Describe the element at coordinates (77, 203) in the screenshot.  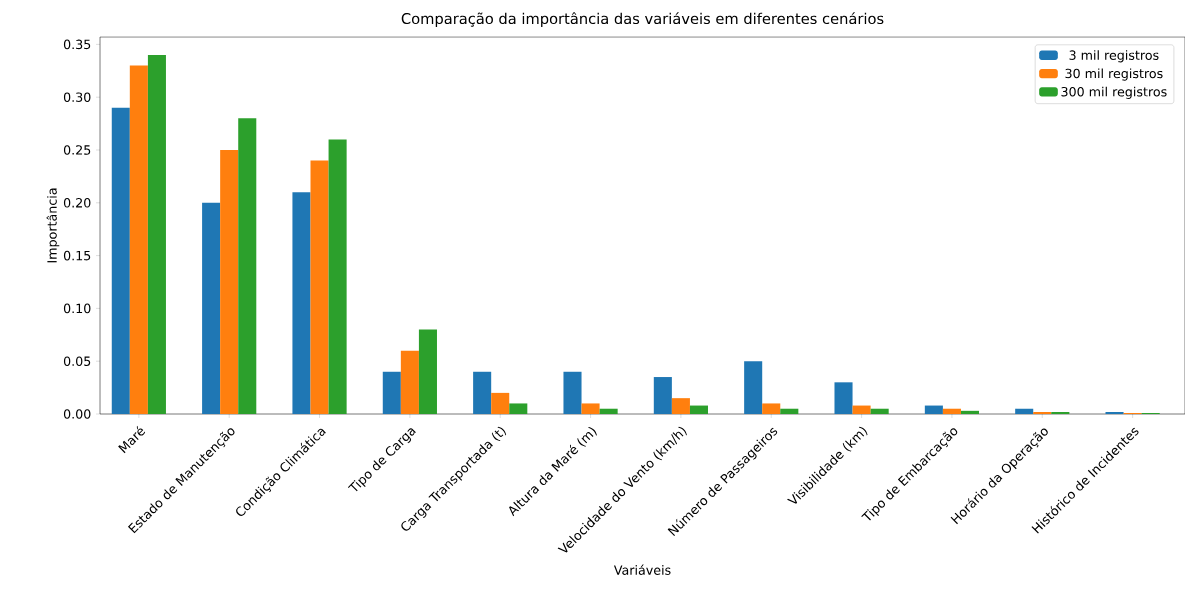
I see `y-tick-label: 0.20` at that location.